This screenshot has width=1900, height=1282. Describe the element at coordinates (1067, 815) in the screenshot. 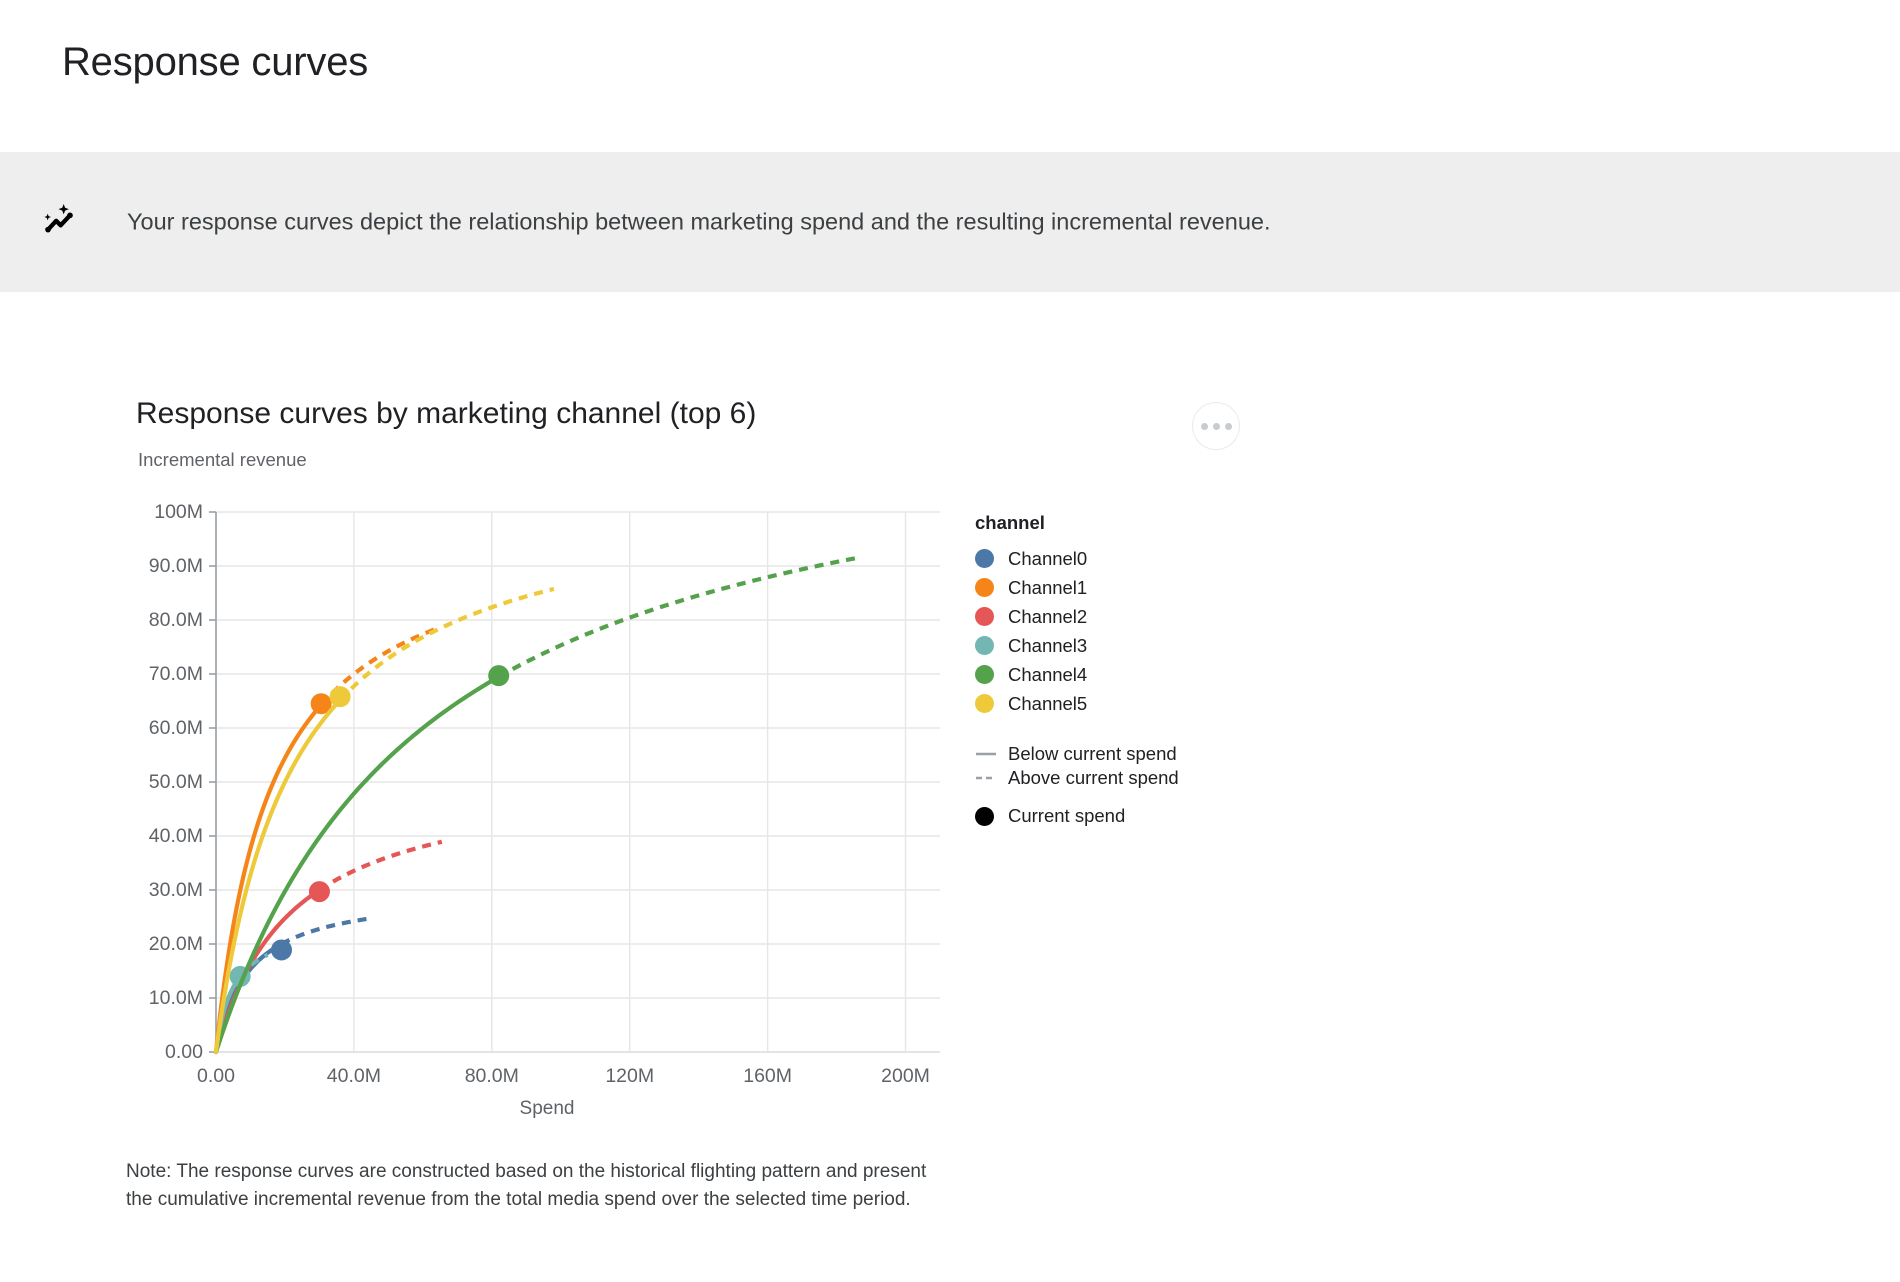

I see `legend-item-label: Current spend` at that location.